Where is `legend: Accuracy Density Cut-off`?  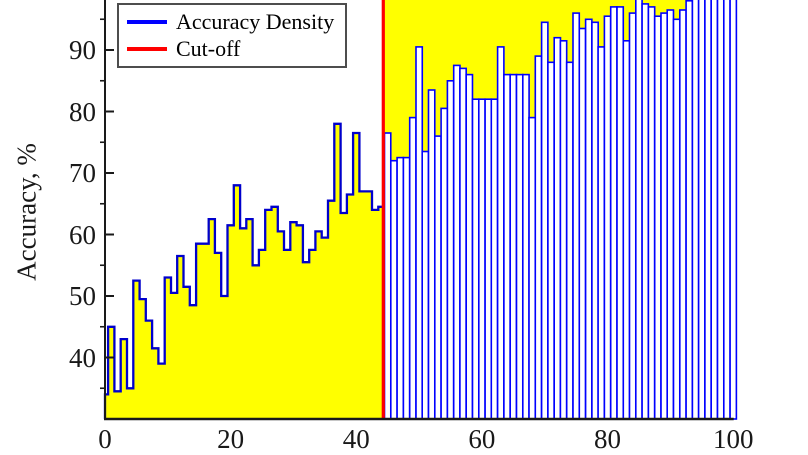
legend: Accuracy Density Cut-off is located at coordinates (232, 35).